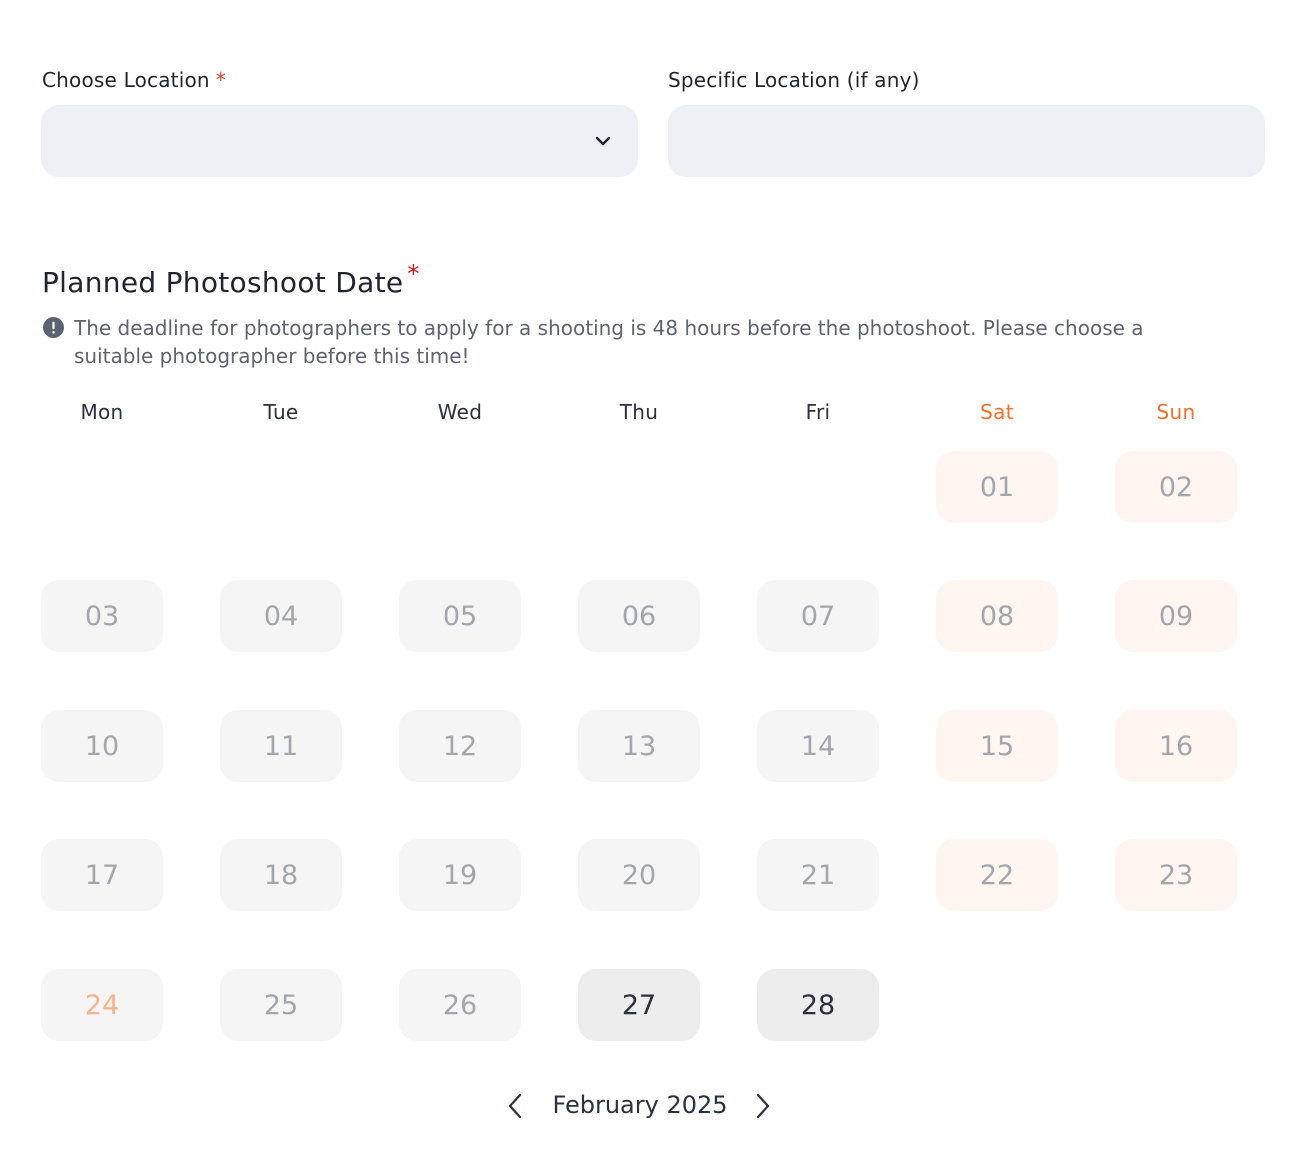  I want to click on weekday-tue: Tue, so click(281, 412).